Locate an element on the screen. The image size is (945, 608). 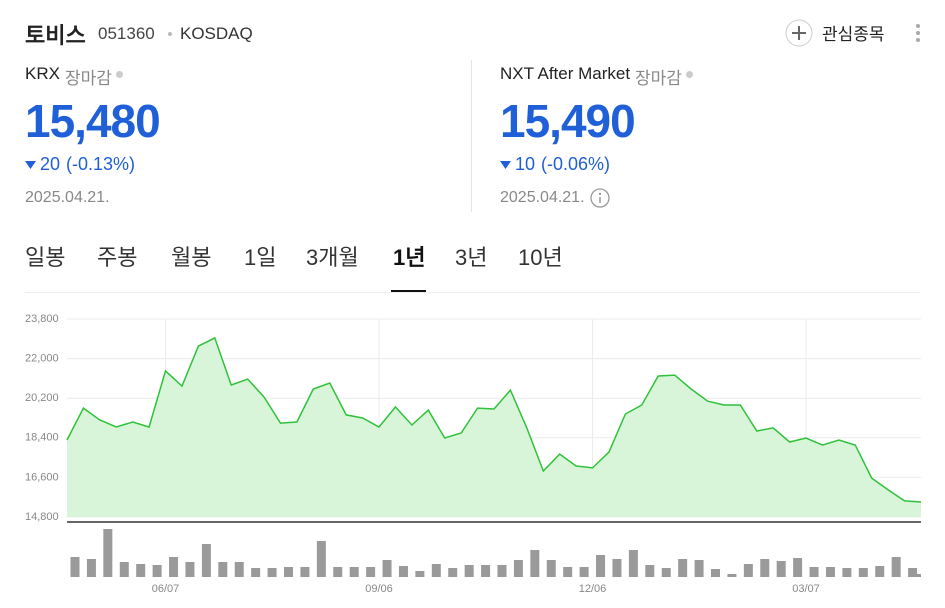
info-icon is located at coordinates (600, 198).